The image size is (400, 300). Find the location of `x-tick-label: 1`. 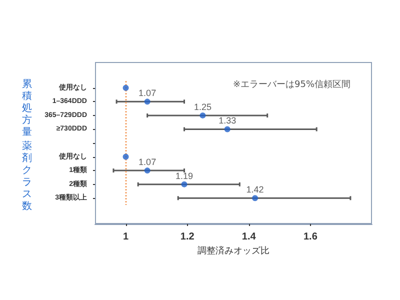

x-tick-label: 1 is located at coordinates (125, 237).